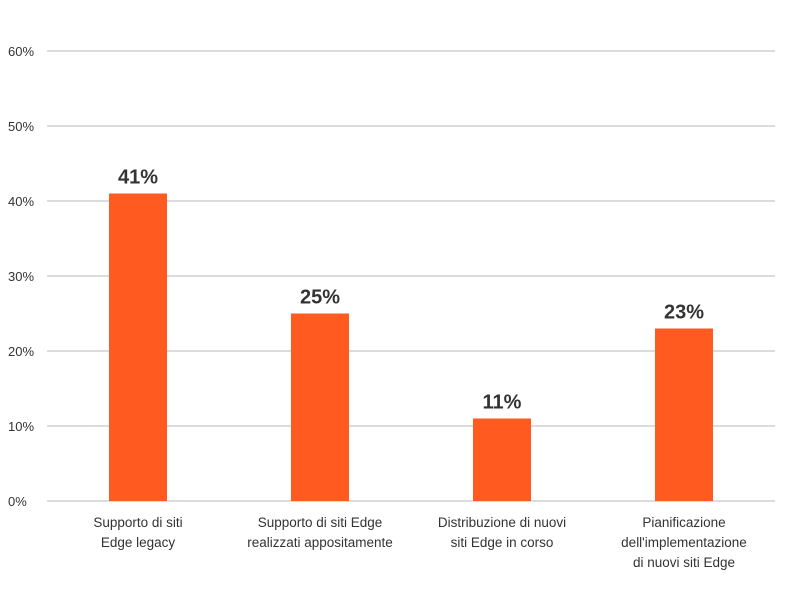  What do you see at coordinates (320, 298) in the screenshot?
I see `data-label: 25%` at bounding box center [320, 298].